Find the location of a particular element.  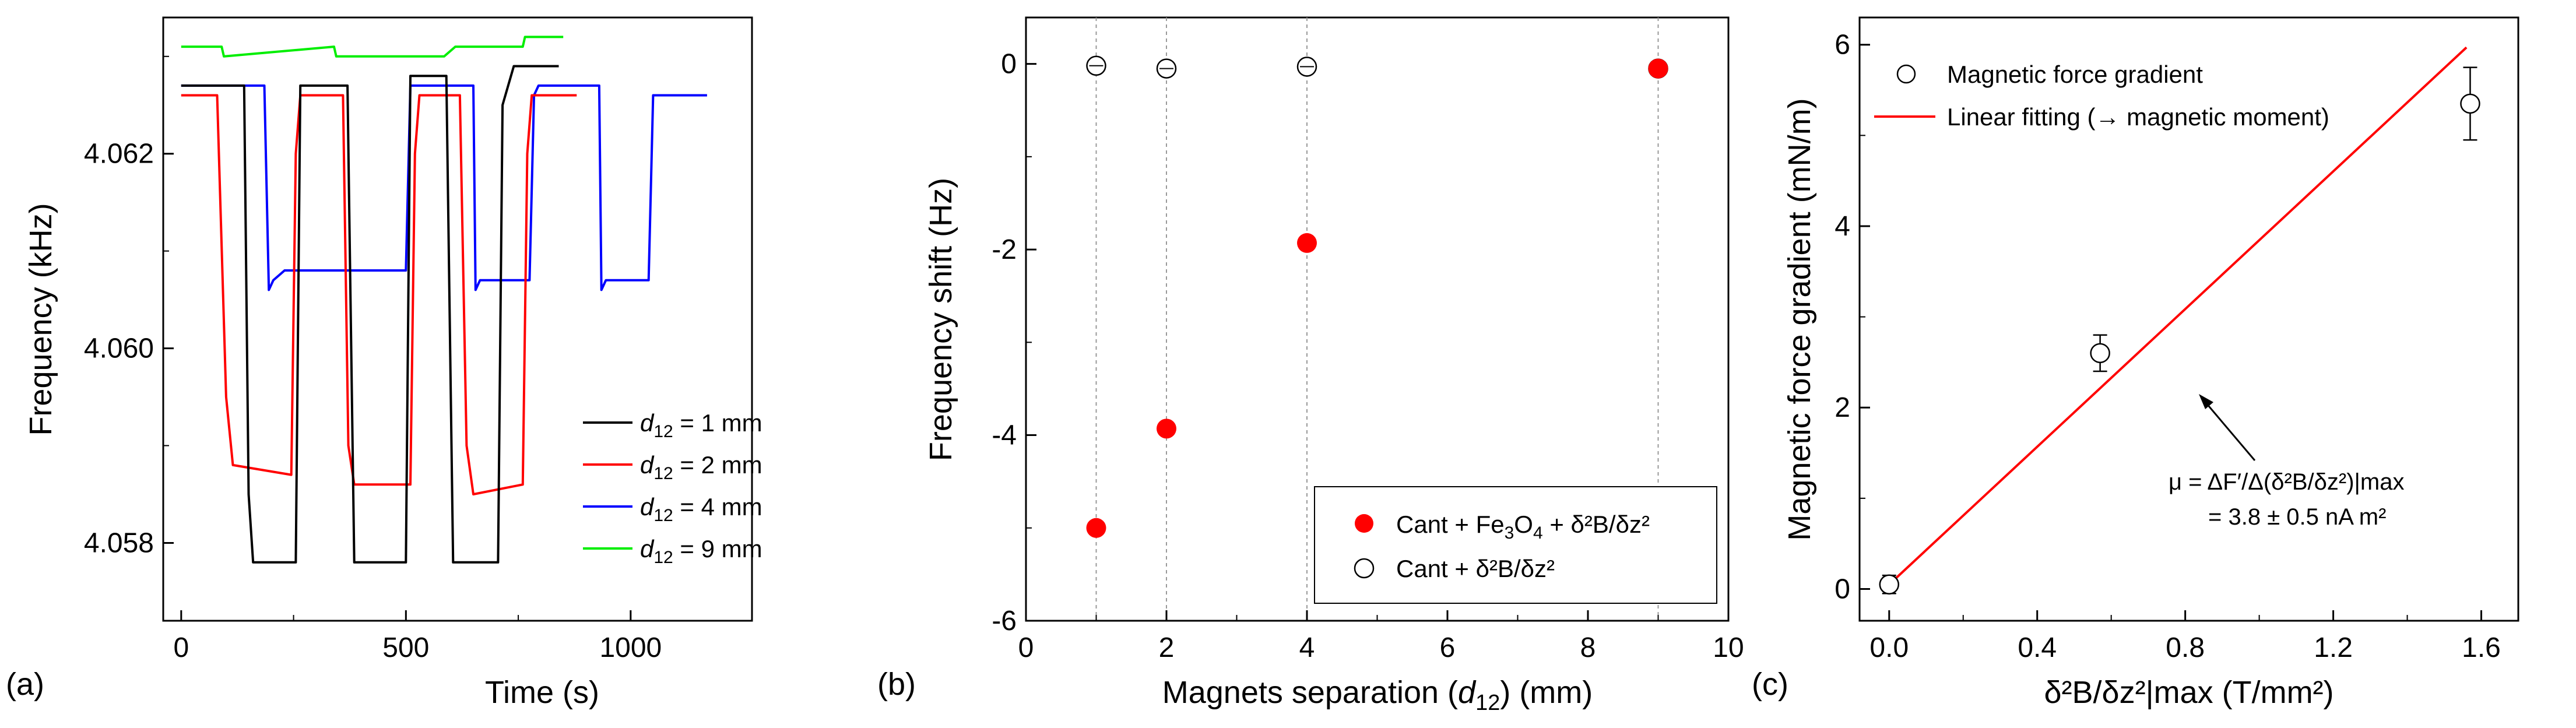

panel-a-ytick-label: 4.062 is located at coordinates (119, 154).